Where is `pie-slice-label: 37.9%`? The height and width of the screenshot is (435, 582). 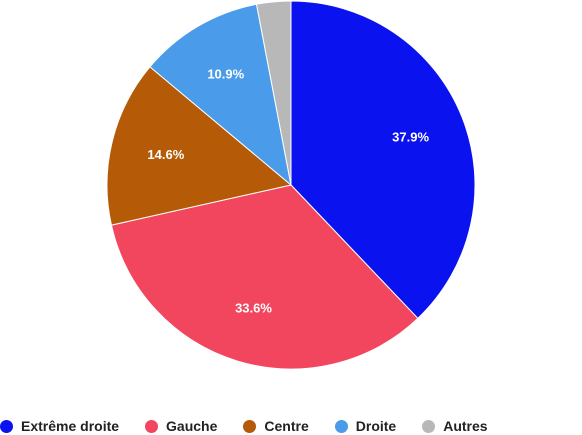
pie-slice-label: 37.9% is located at coordinates (410, 137).